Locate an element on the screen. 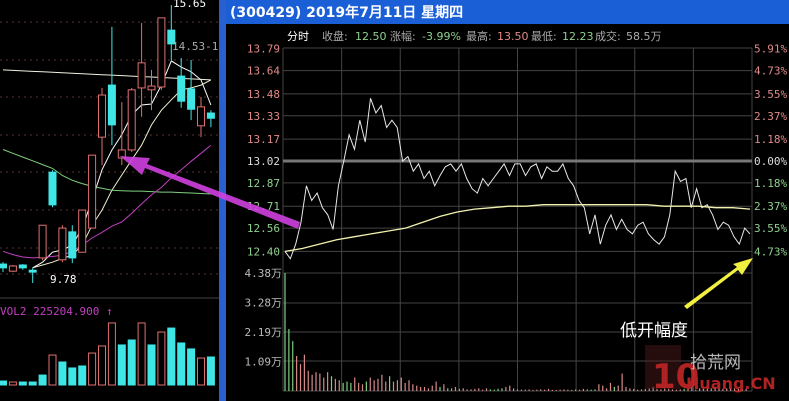 The image size is (789, 401). yellow-arrow is located at coordinates (718, 283).